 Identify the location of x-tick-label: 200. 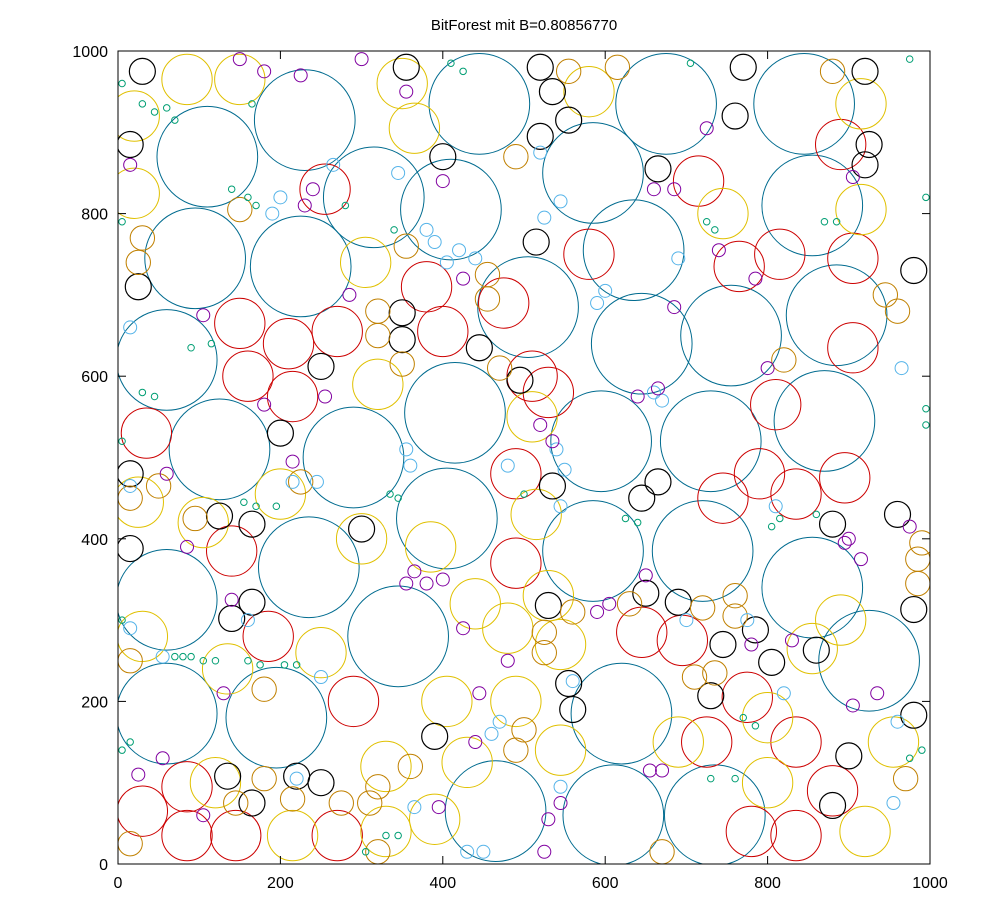
(280, 883).